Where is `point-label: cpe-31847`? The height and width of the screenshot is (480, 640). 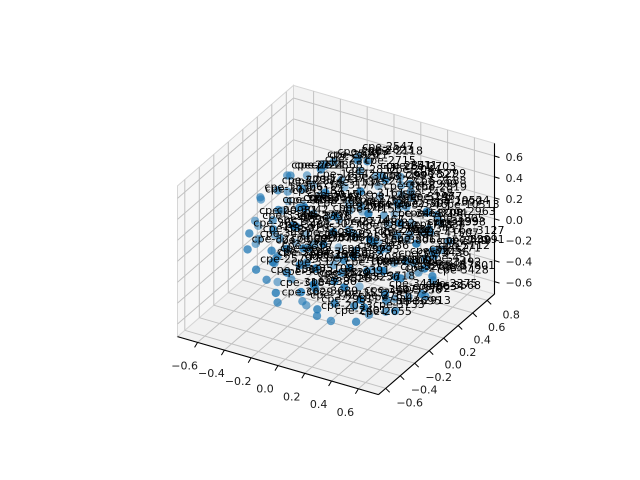 point-label: cpe-31847 is located at coordinates (309, 282).